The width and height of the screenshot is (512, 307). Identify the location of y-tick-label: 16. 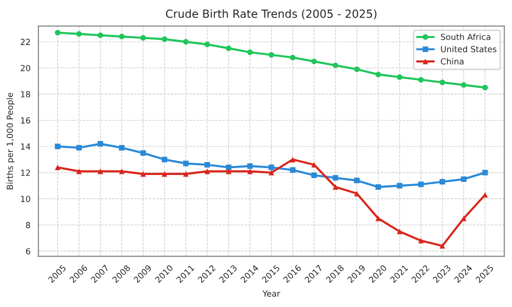
(25, 120).